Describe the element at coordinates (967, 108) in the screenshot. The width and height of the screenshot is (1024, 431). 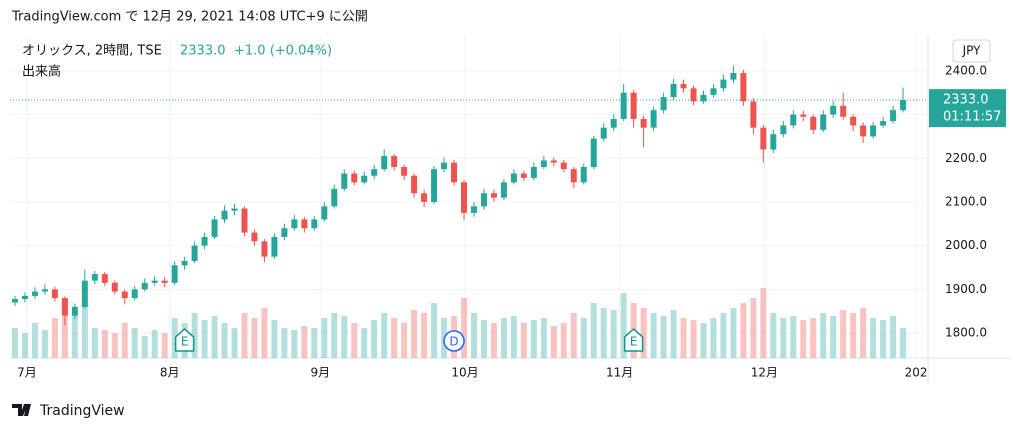
I see `last-price-box` at that location.